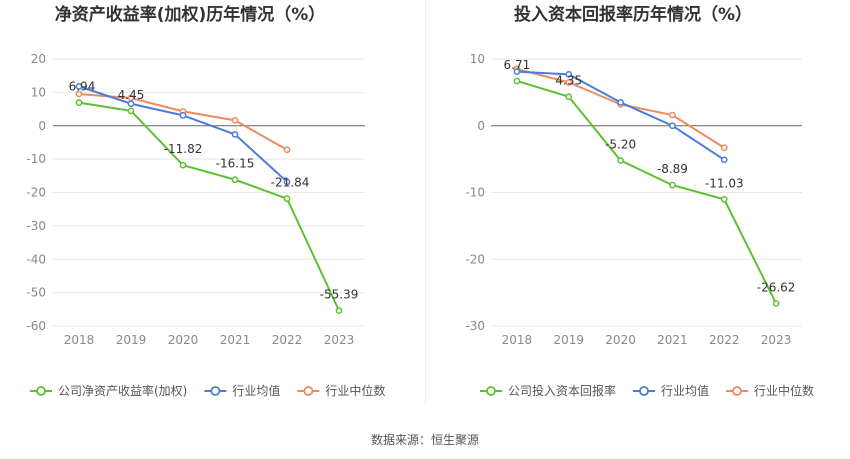 The height and width of the screenshot is (459, 850). What do you see at coordinates (122, 390) in the screenshot?
I see `legend-label: 公司净资产收益率(加权)` at bounding box center [122, 390].